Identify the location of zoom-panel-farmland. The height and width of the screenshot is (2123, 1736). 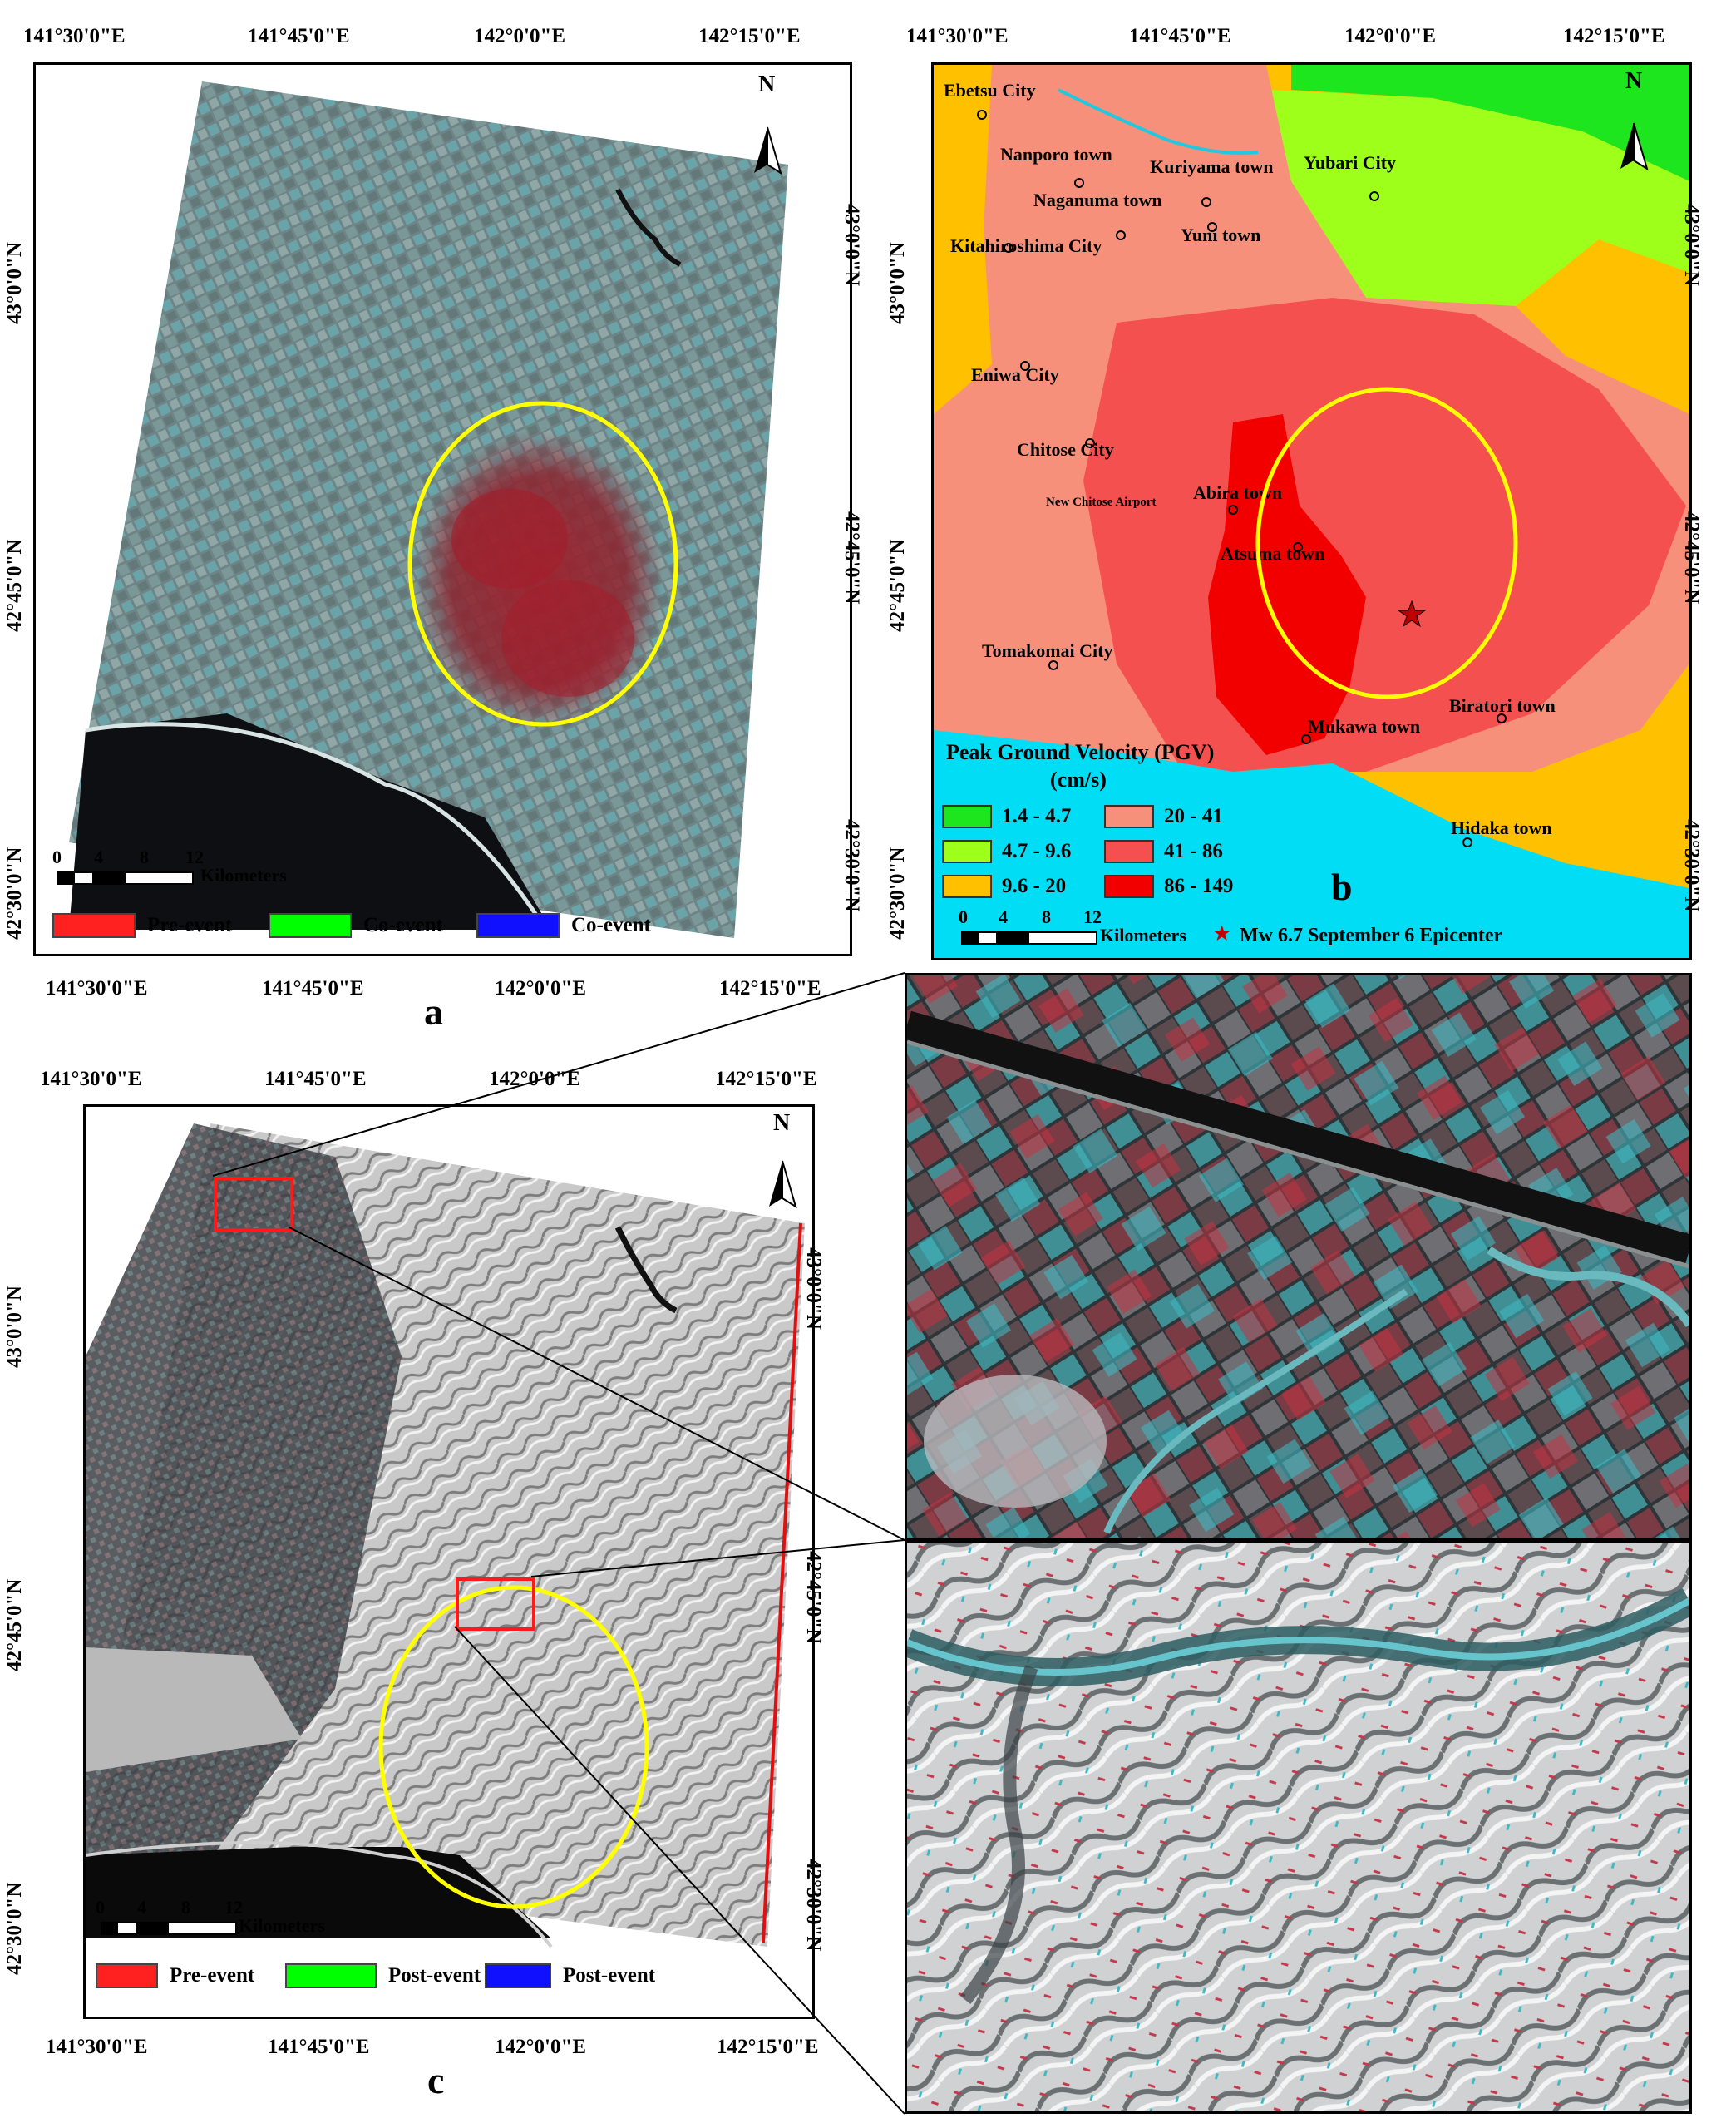
(1298, 1256).